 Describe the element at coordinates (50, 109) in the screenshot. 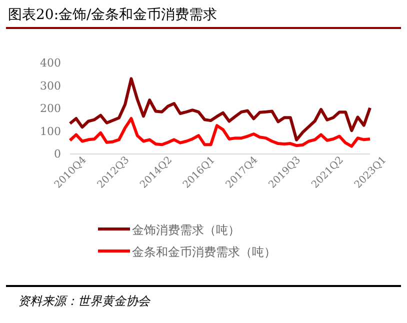

I see `y-tick-label: 200` at that location.